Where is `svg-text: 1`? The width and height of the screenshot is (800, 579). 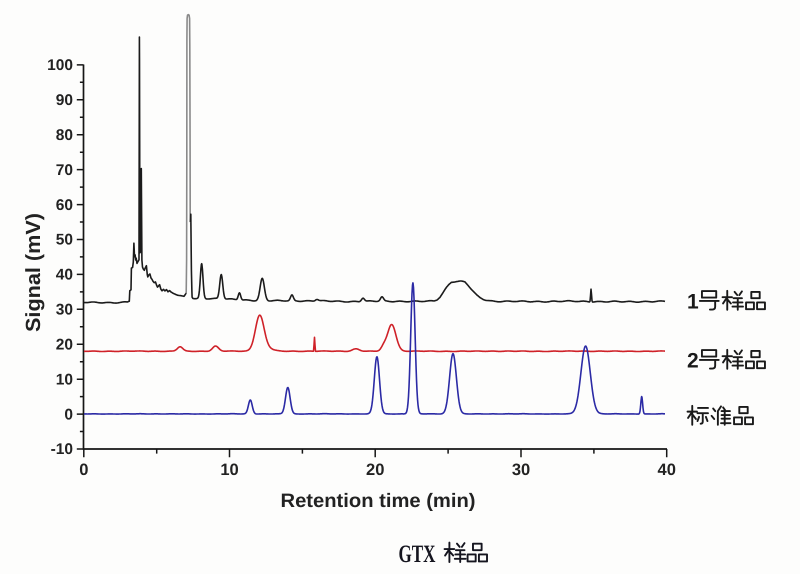 svg-text: 1 is located at coordinates (693, 302).